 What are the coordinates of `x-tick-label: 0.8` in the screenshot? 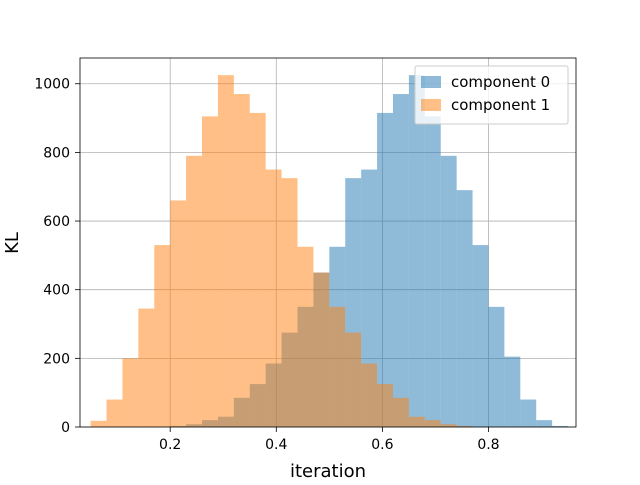 It's located at (488, 445).